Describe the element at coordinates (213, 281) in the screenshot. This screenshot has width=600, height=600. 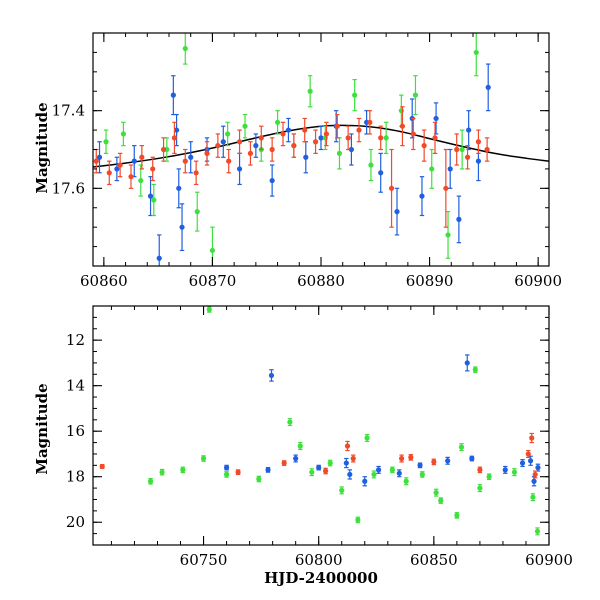
I see `top-x-tick-label: 60870` at that location.